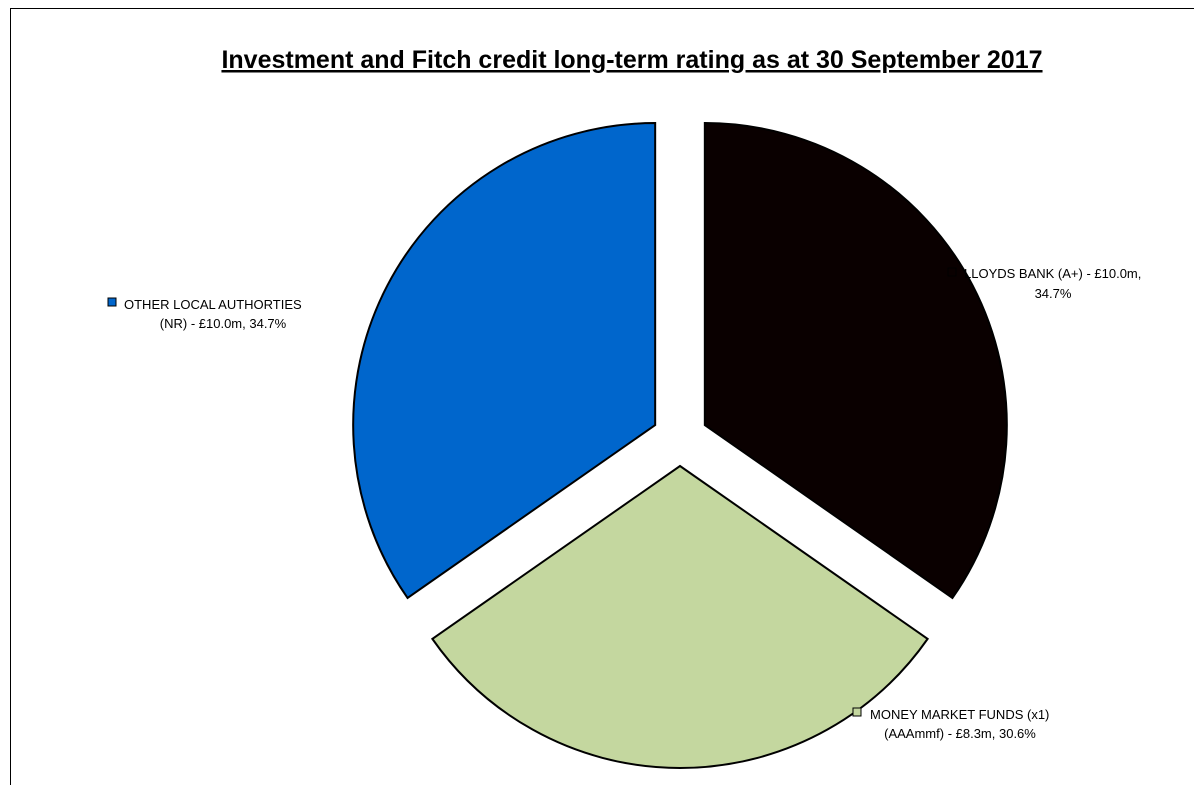  I want to click on slice-label-1: LLOYDS BANK (A+) - £10.0m, 34.7%, so click(1044, 283).